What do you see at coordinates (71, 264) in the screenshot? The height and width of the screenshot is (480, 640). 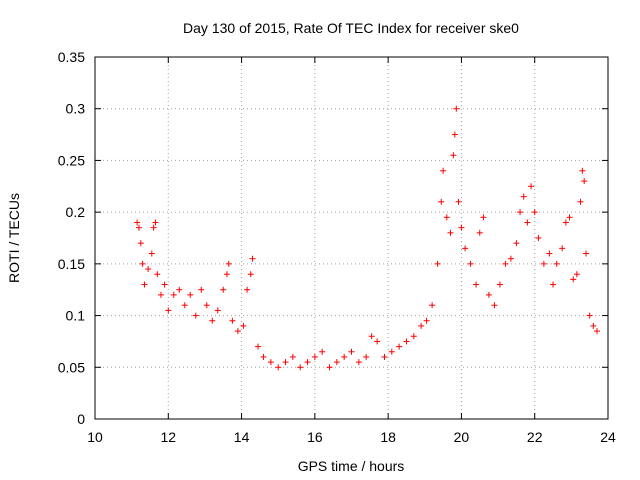 I see `y-tick-label: 0.15` at bounding box center [71, 264].